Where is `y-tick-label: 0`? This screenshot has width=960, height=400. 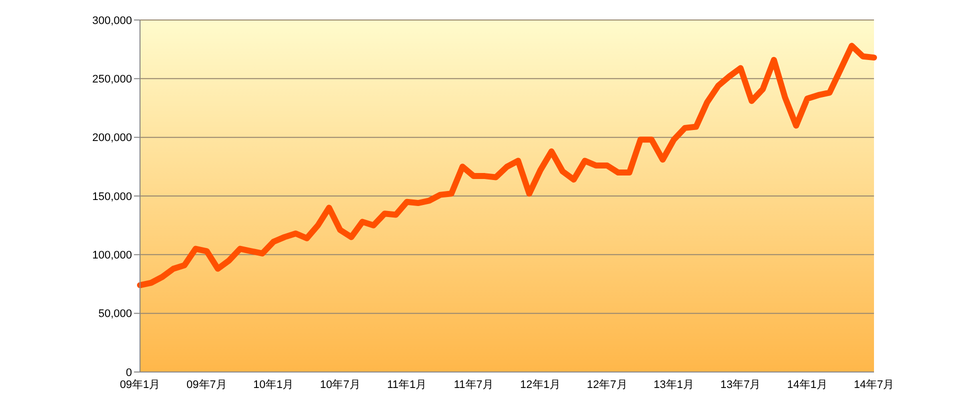 y-tick-label: 0 is located at coordinates (129, 372).